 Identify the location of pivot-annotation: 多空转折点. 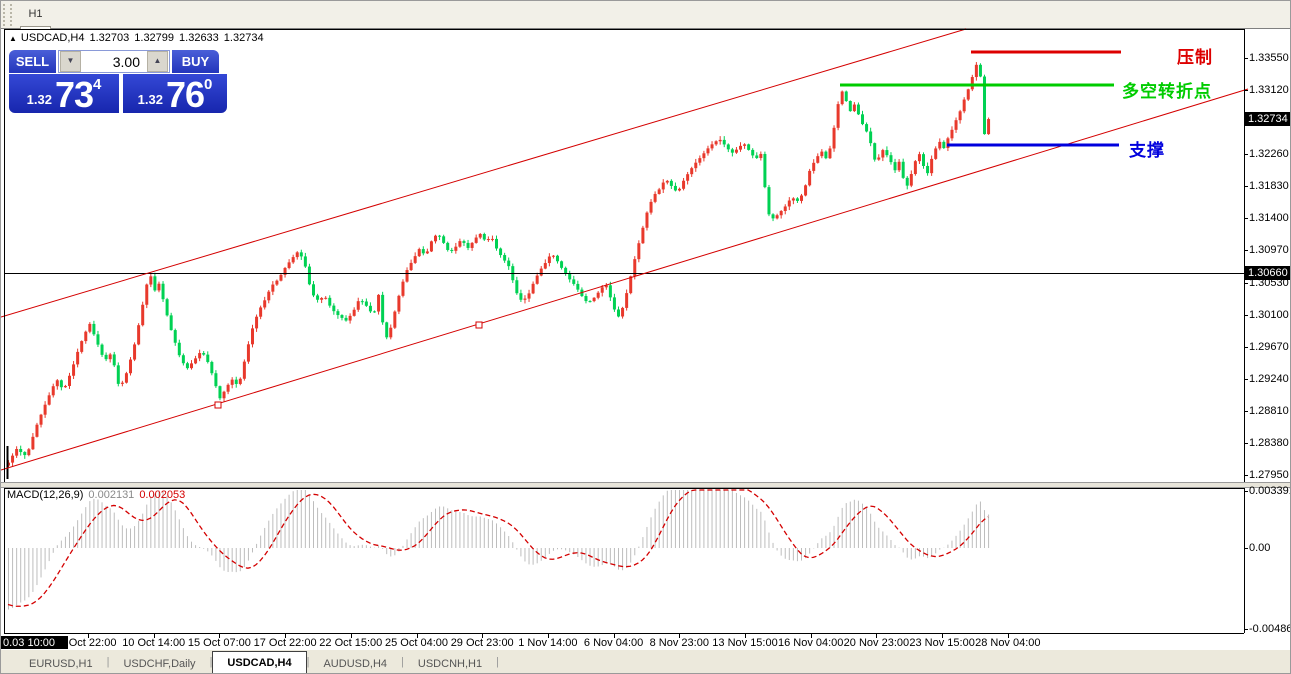
(1167, 91).